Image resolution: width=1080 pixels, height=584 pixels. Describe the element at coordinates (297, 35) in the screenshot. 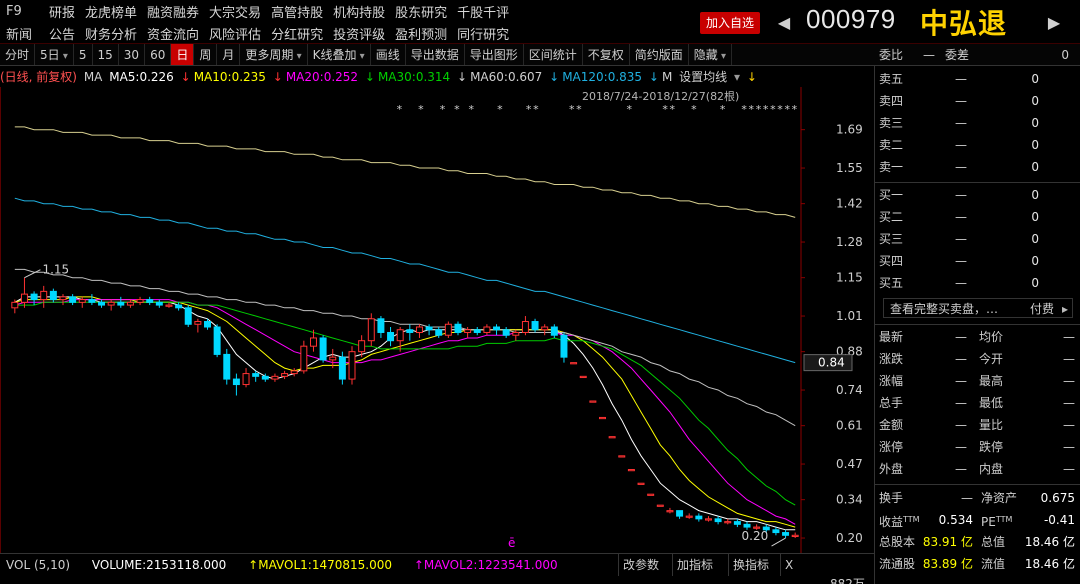

I see `menu-item: 分红研究` at that location.